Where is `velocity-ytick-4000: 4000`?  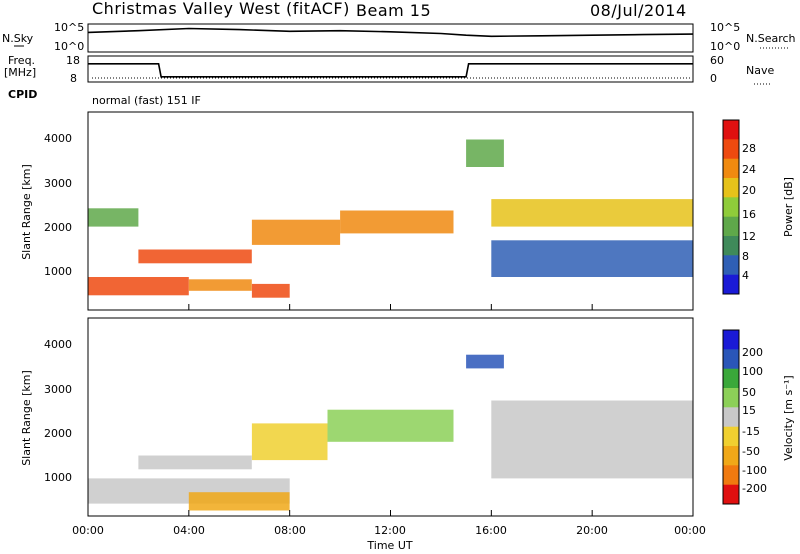 velocity-ytick-4000: 4000 is located at coordinates (58, 344).